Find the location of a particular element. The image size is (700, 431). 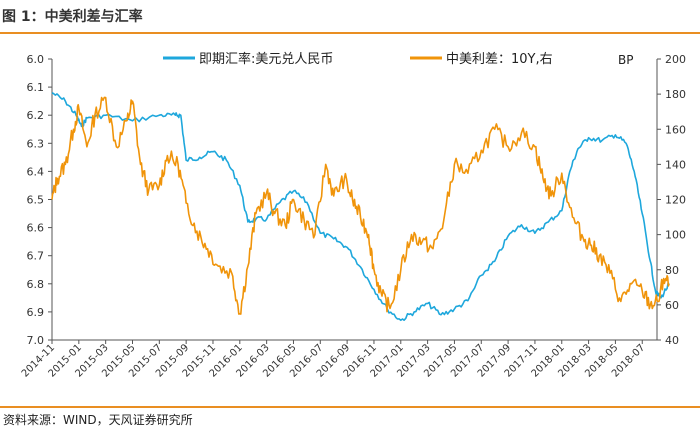

left-tick-label: 6.7 is located at coordinates (36, 256).